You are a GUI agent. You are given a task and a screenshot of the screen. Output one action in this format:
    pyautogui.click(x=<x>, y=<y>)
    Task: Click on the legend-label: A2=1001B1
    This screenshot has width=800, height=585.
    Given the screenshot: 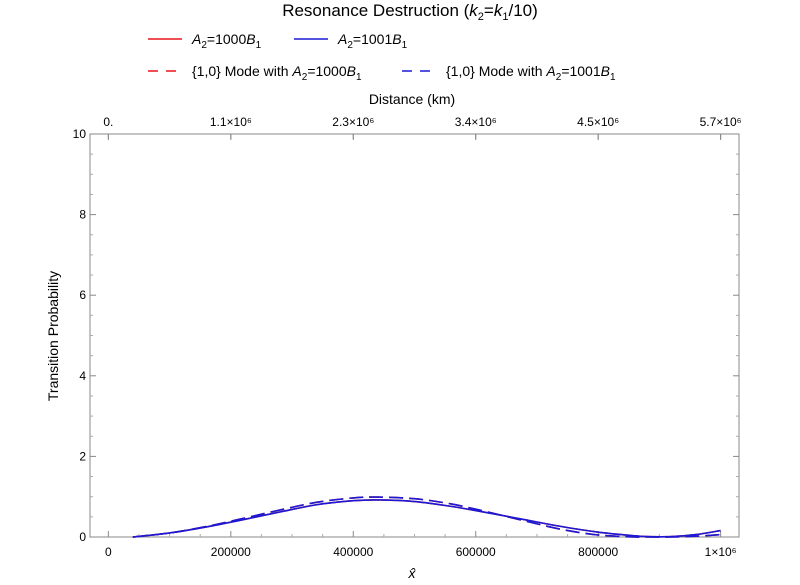 What is the action you would take?
    pyautogui.click(x=372, y=41)
    